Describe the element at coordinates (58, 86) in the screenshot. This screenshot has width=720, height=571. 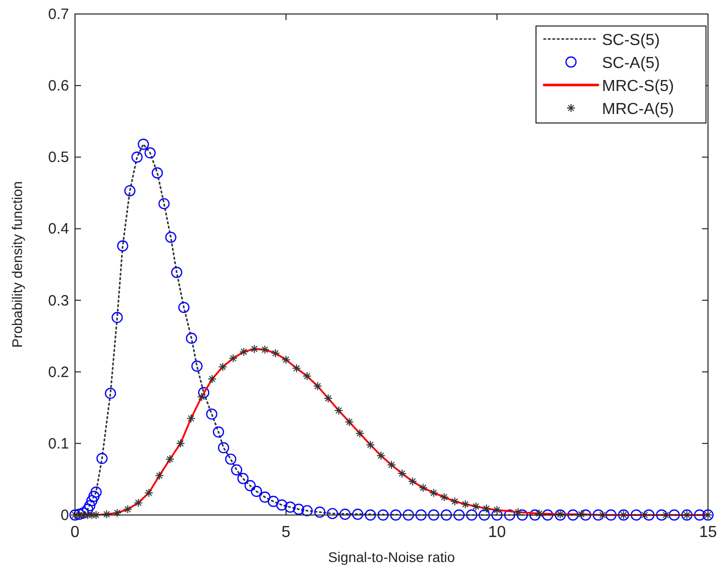
I see `y-tick-label: 0.6` at that location.